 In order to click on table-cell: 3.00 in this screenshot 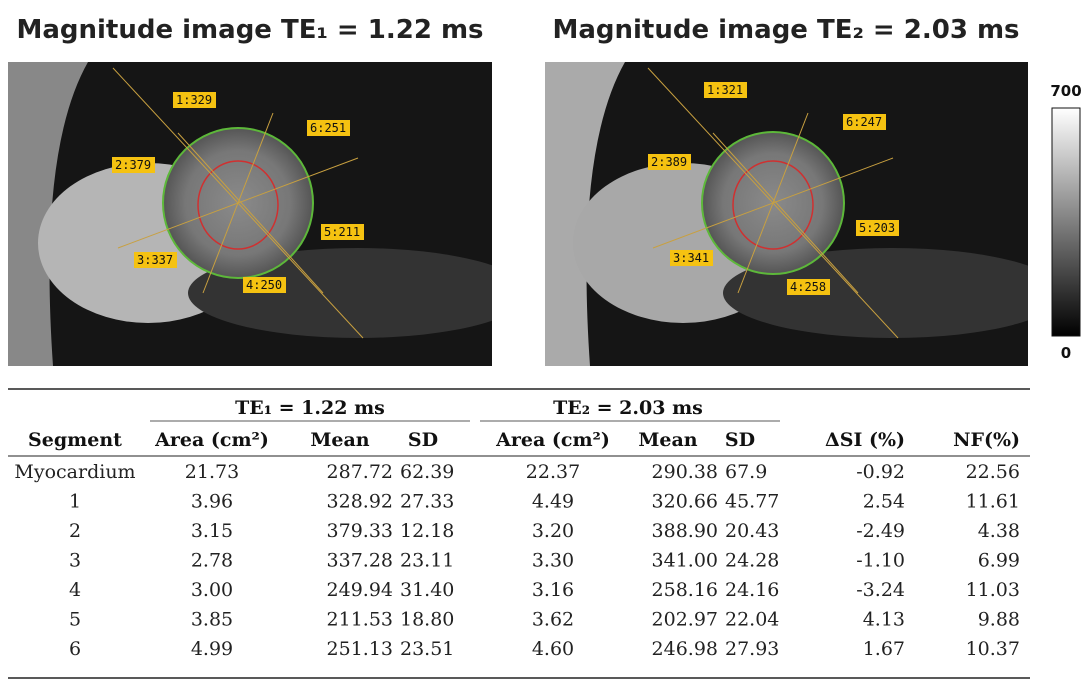, I will do `click(212, 590)`.